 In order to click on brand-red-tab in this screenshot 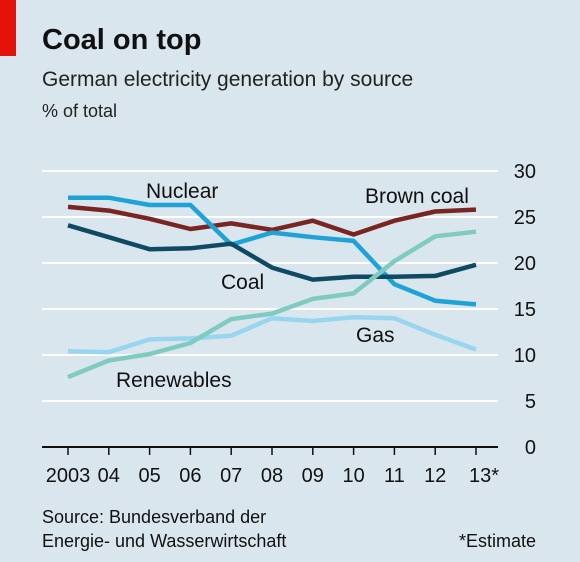, I will do `click(8, 28)`.